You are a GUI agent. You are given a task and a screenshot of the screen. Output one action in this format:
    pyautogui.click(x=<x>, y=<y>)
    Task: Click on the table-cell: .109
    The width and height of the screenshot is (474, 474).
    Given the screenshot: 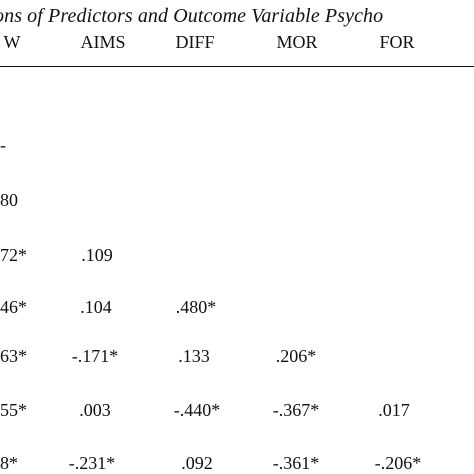 What is the action you would take?
    pyautogui.click(x=97, y=255)
    